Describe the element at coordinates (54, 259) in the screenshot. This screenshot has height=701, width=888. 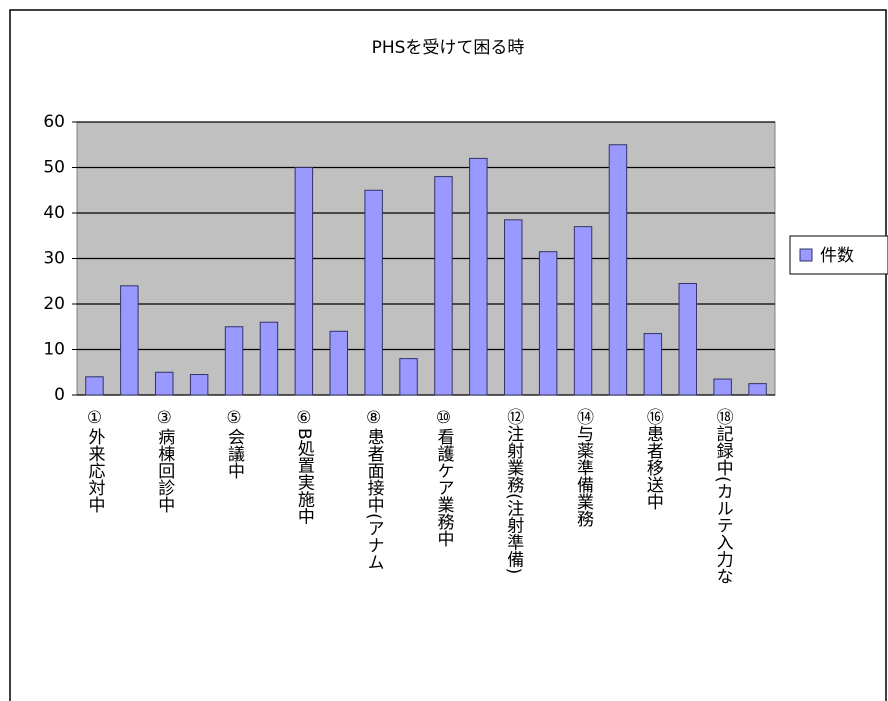
I see `y-tick-label: 30` at that location.